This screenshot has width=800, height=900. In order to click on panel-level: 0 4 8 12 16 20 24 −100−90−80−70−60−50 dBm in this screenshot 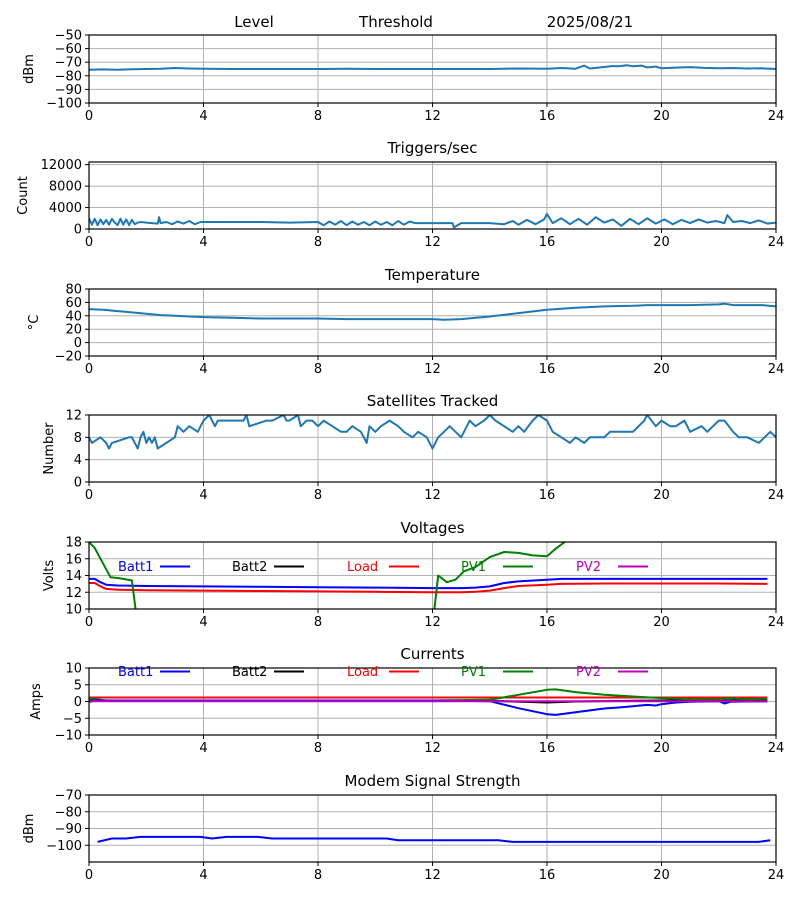, I will do `click(403, 77)`.